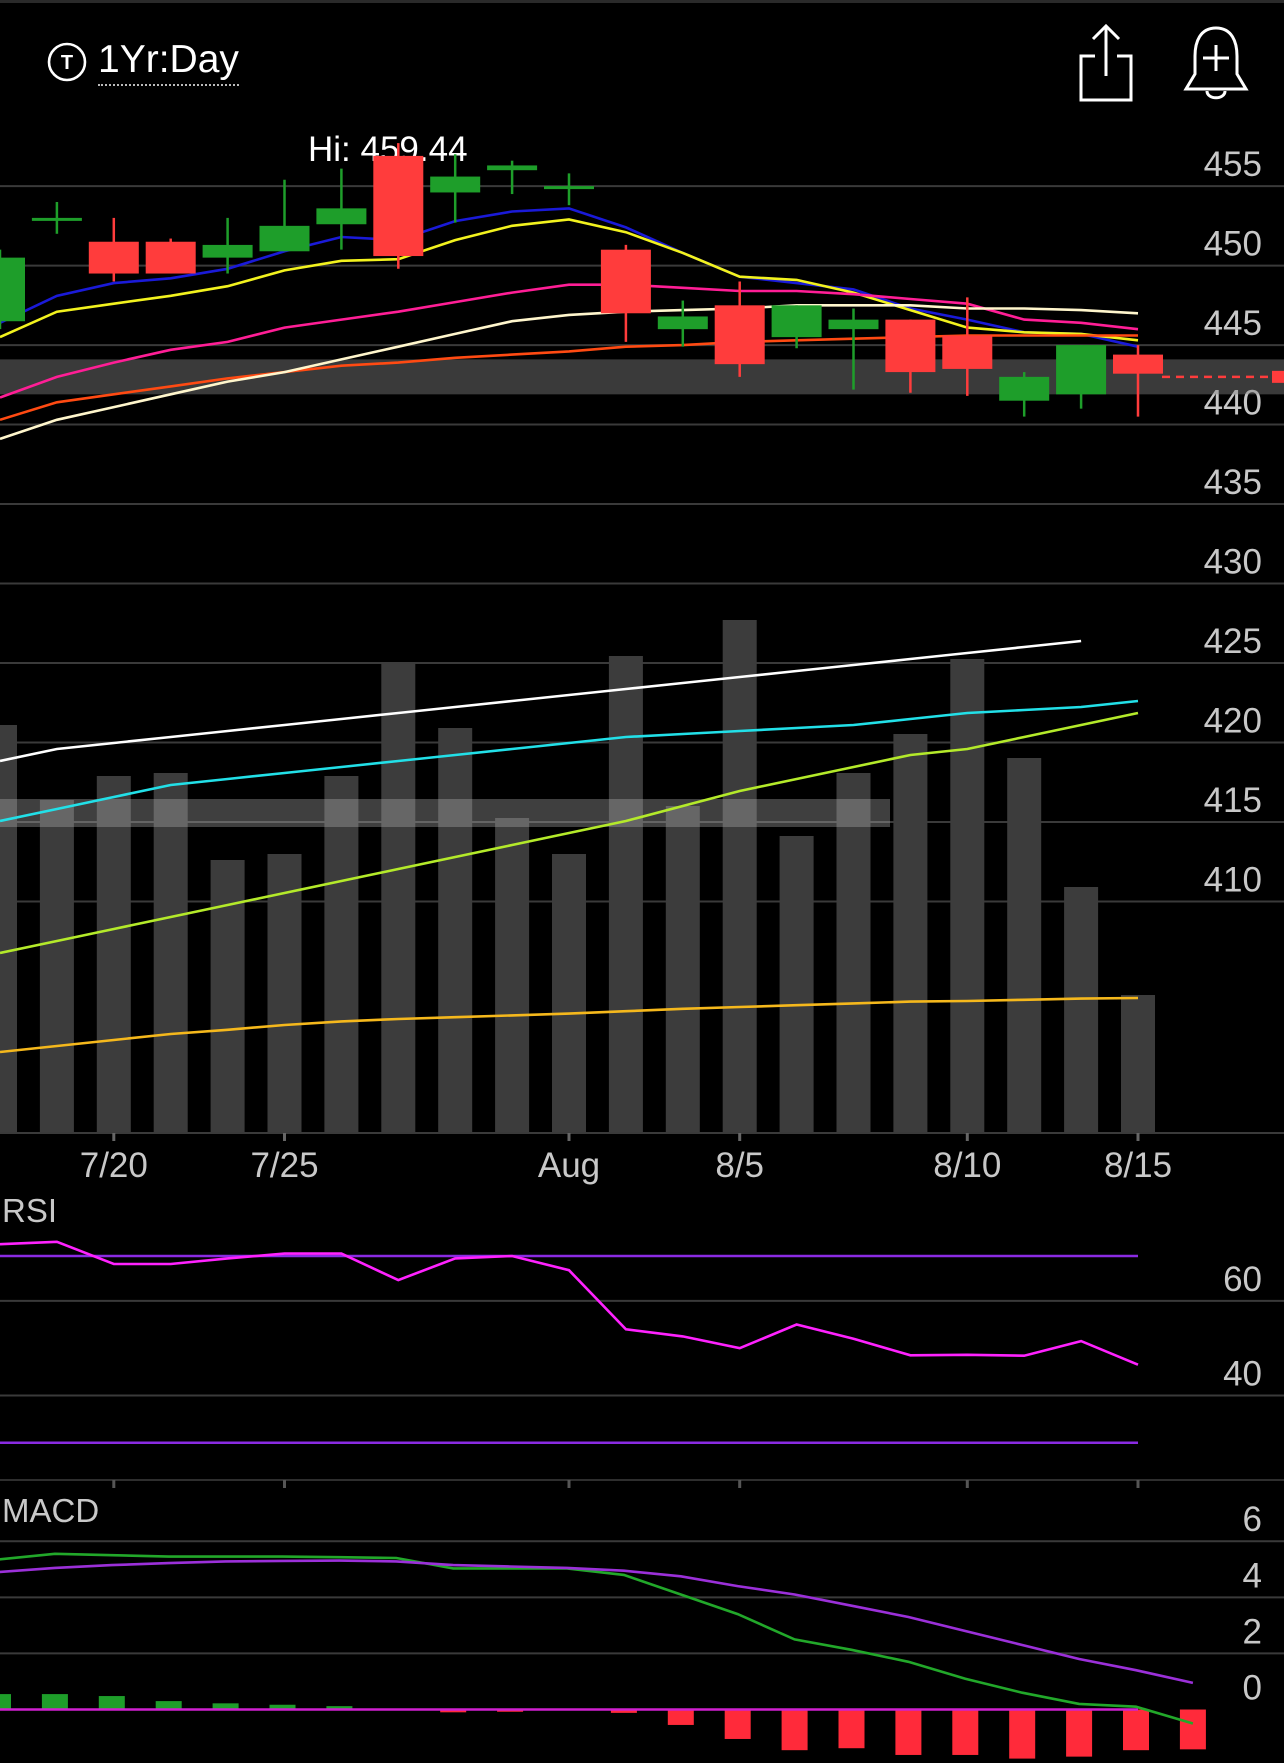 The height and width of the screenshot is (1763, 1284). Describe the element at coordinates (1242, 1373) in the screenshot. I see `rsi-tick-label: 40` at that location.